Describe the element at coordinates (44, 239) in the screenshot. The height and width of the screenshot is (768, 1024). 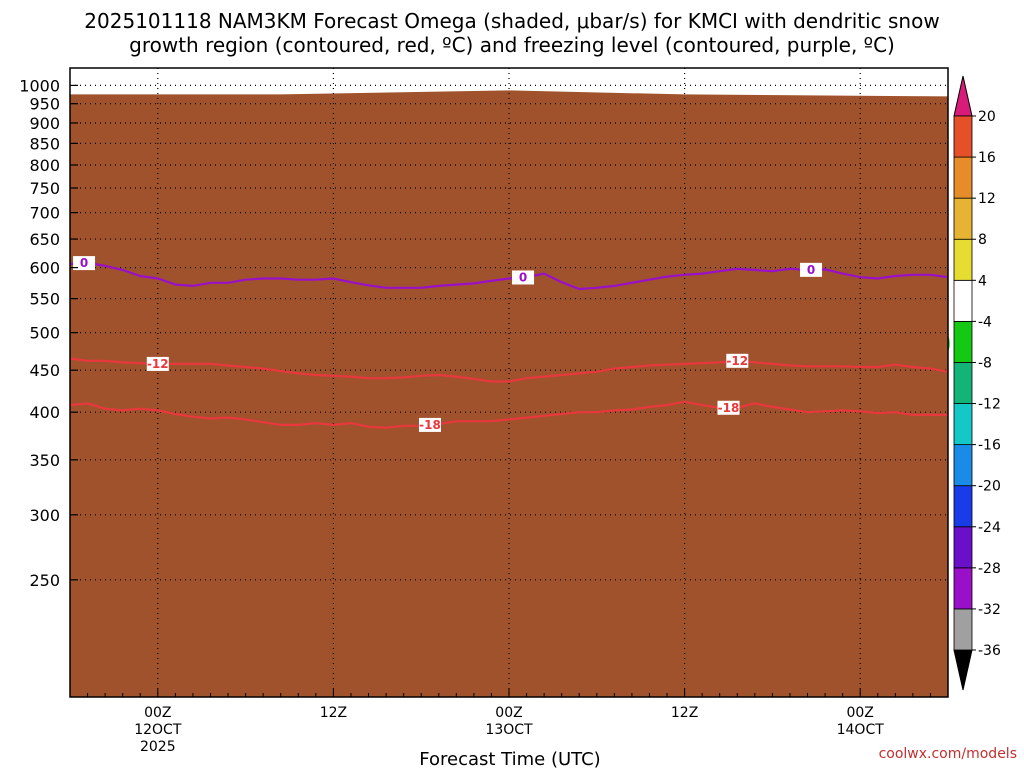
I see `y-tick-label: 650` at that location.